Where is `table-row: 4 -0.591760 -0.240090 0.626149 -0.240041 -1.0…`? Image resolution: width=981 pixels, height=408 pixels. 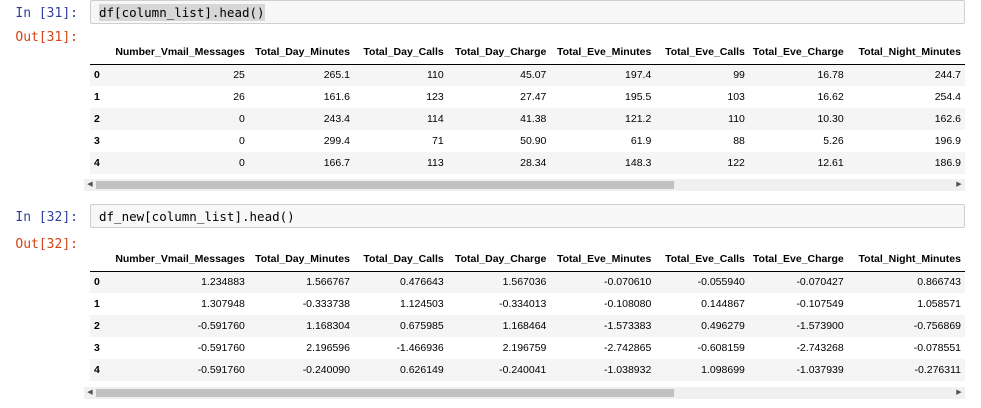
table-row: 4 -0.591760 -0.240090 0.626149 -0.240041 -1.0… is located at coordinates (527, 370).